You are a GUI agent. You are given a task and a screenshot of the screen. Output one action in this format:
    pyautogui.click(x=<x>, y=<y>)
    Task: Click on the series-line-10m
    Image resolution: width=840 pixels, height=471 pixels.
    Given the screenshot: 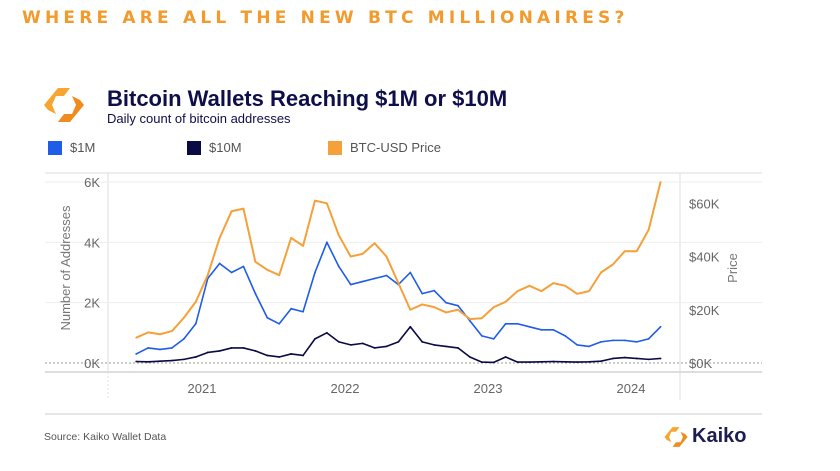 What is the action you would take?
    pyautogui.click(x=398, y=344)
    